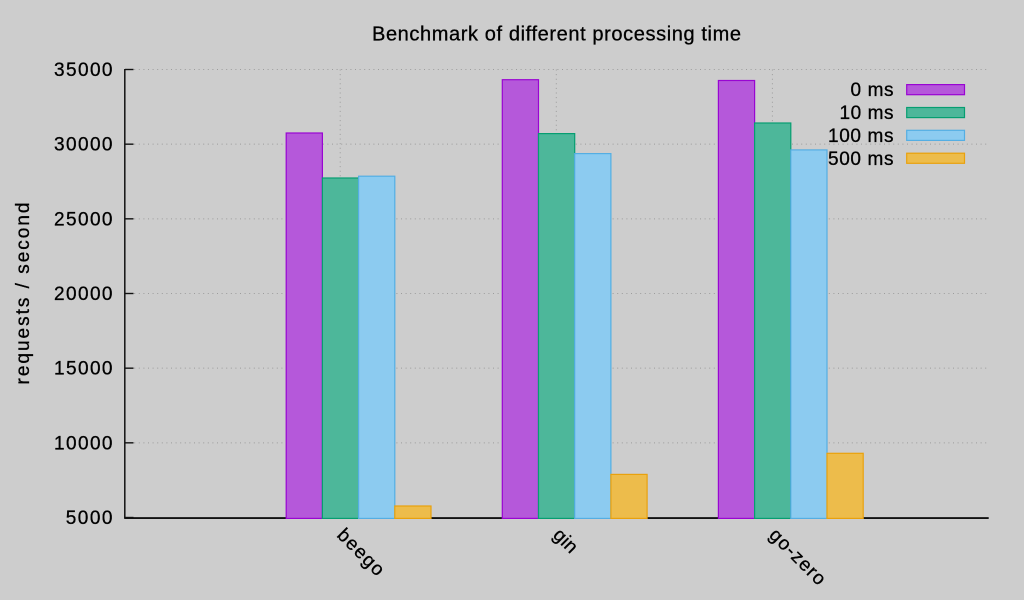 The height and width of the screenshot is (600, 1024). Describe the element at coordinates (83, 70) in the screenshot. I see `svg-text: 35000` at that location.